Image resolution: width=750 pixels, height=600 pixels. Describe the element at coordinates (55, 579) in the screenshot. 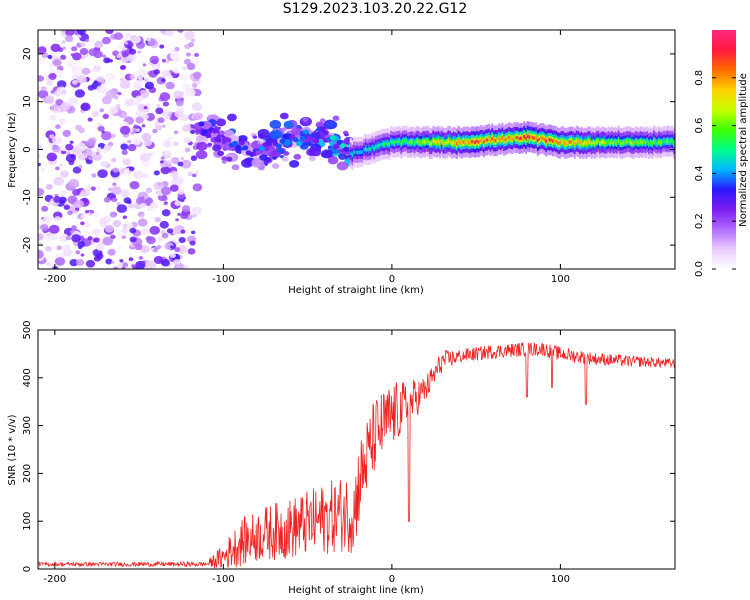

I see `x-tick-label: -200` at that location.